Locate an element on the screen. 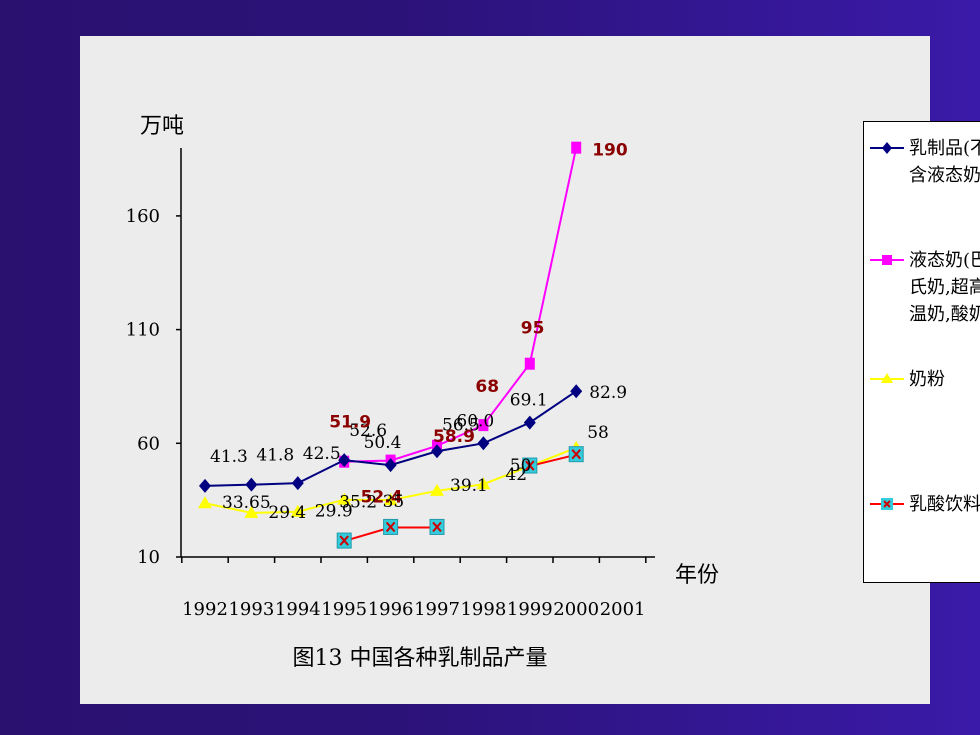 This screenshot has height=735, width=980. x-tick-label: 1996 is located at coordinates (391, 609).